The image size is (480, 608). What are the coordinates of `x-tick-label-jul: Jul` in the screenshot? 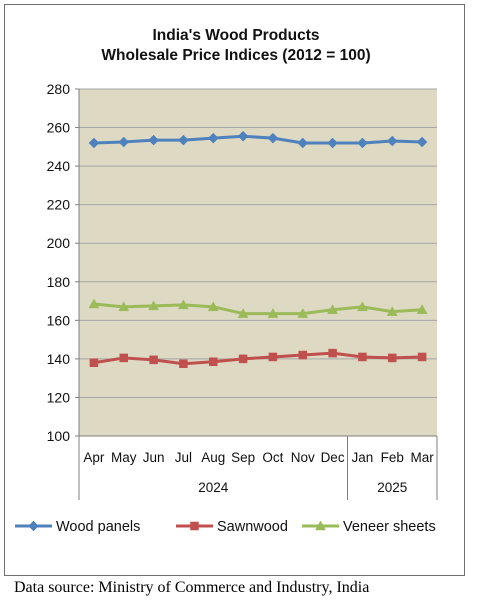 It's located at (183, 457).